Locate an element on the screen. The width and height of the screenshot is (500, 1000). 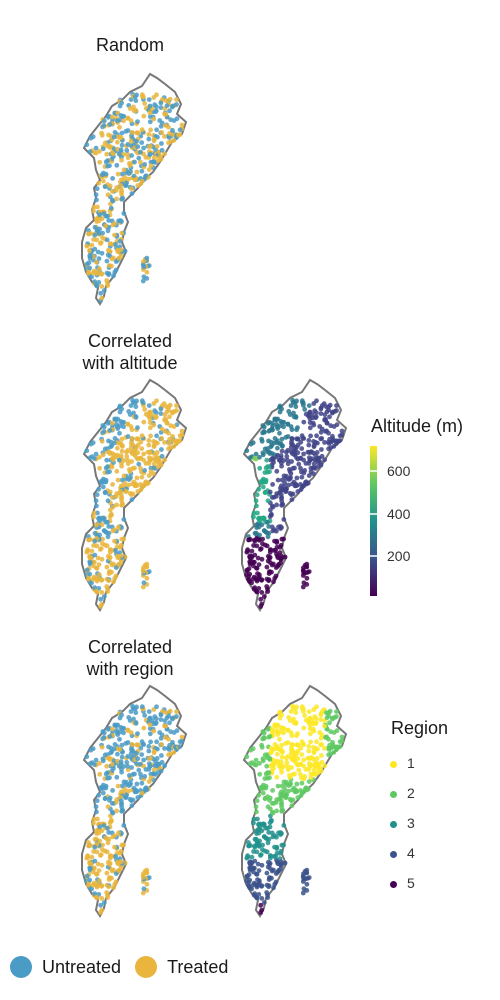
treated-swatch is located at coordinates (146, 967).